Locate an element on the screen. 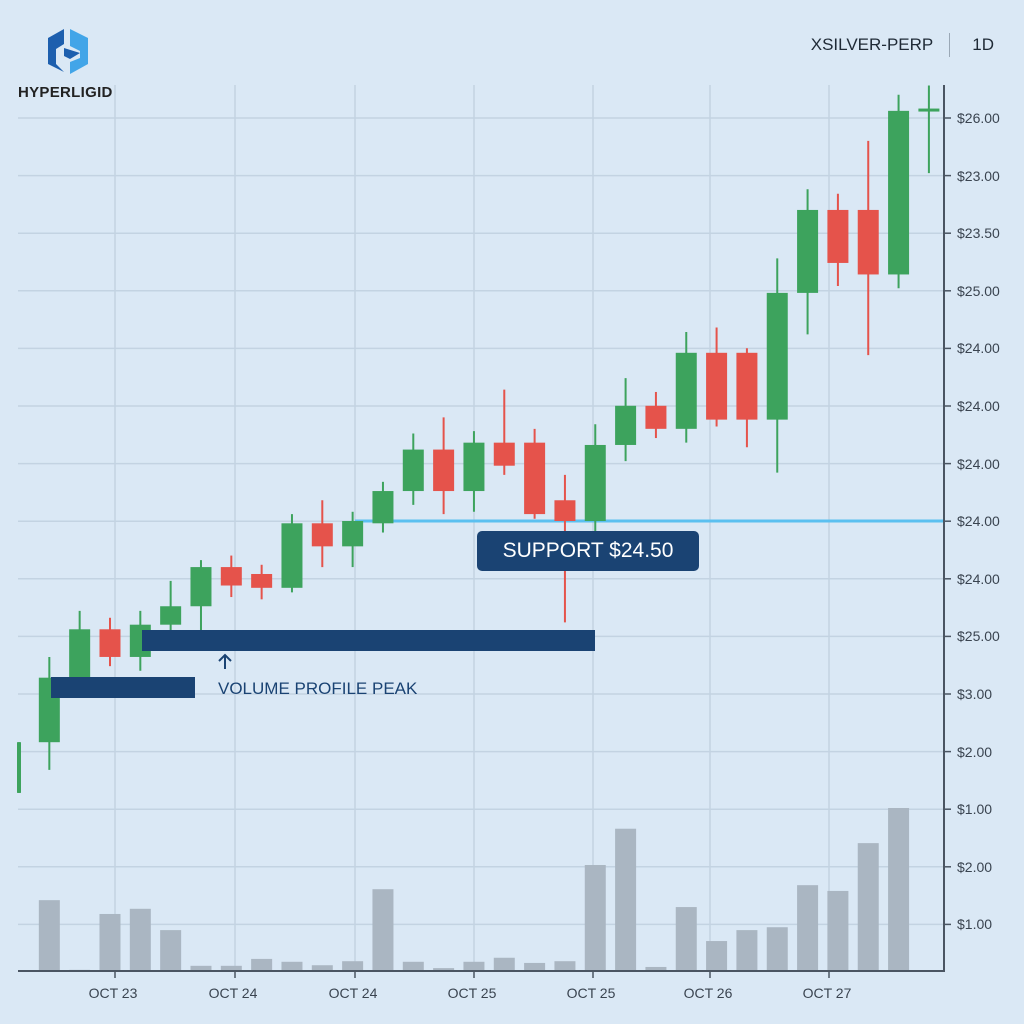  brand-name: HYPERLIGID is located at coordinates (65, 92).